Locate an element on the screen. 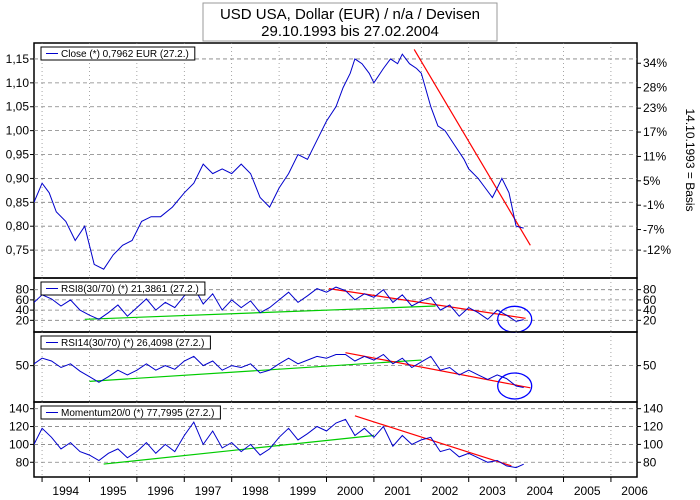  right-tick-label: 120 is located at coordinates (653, 427).